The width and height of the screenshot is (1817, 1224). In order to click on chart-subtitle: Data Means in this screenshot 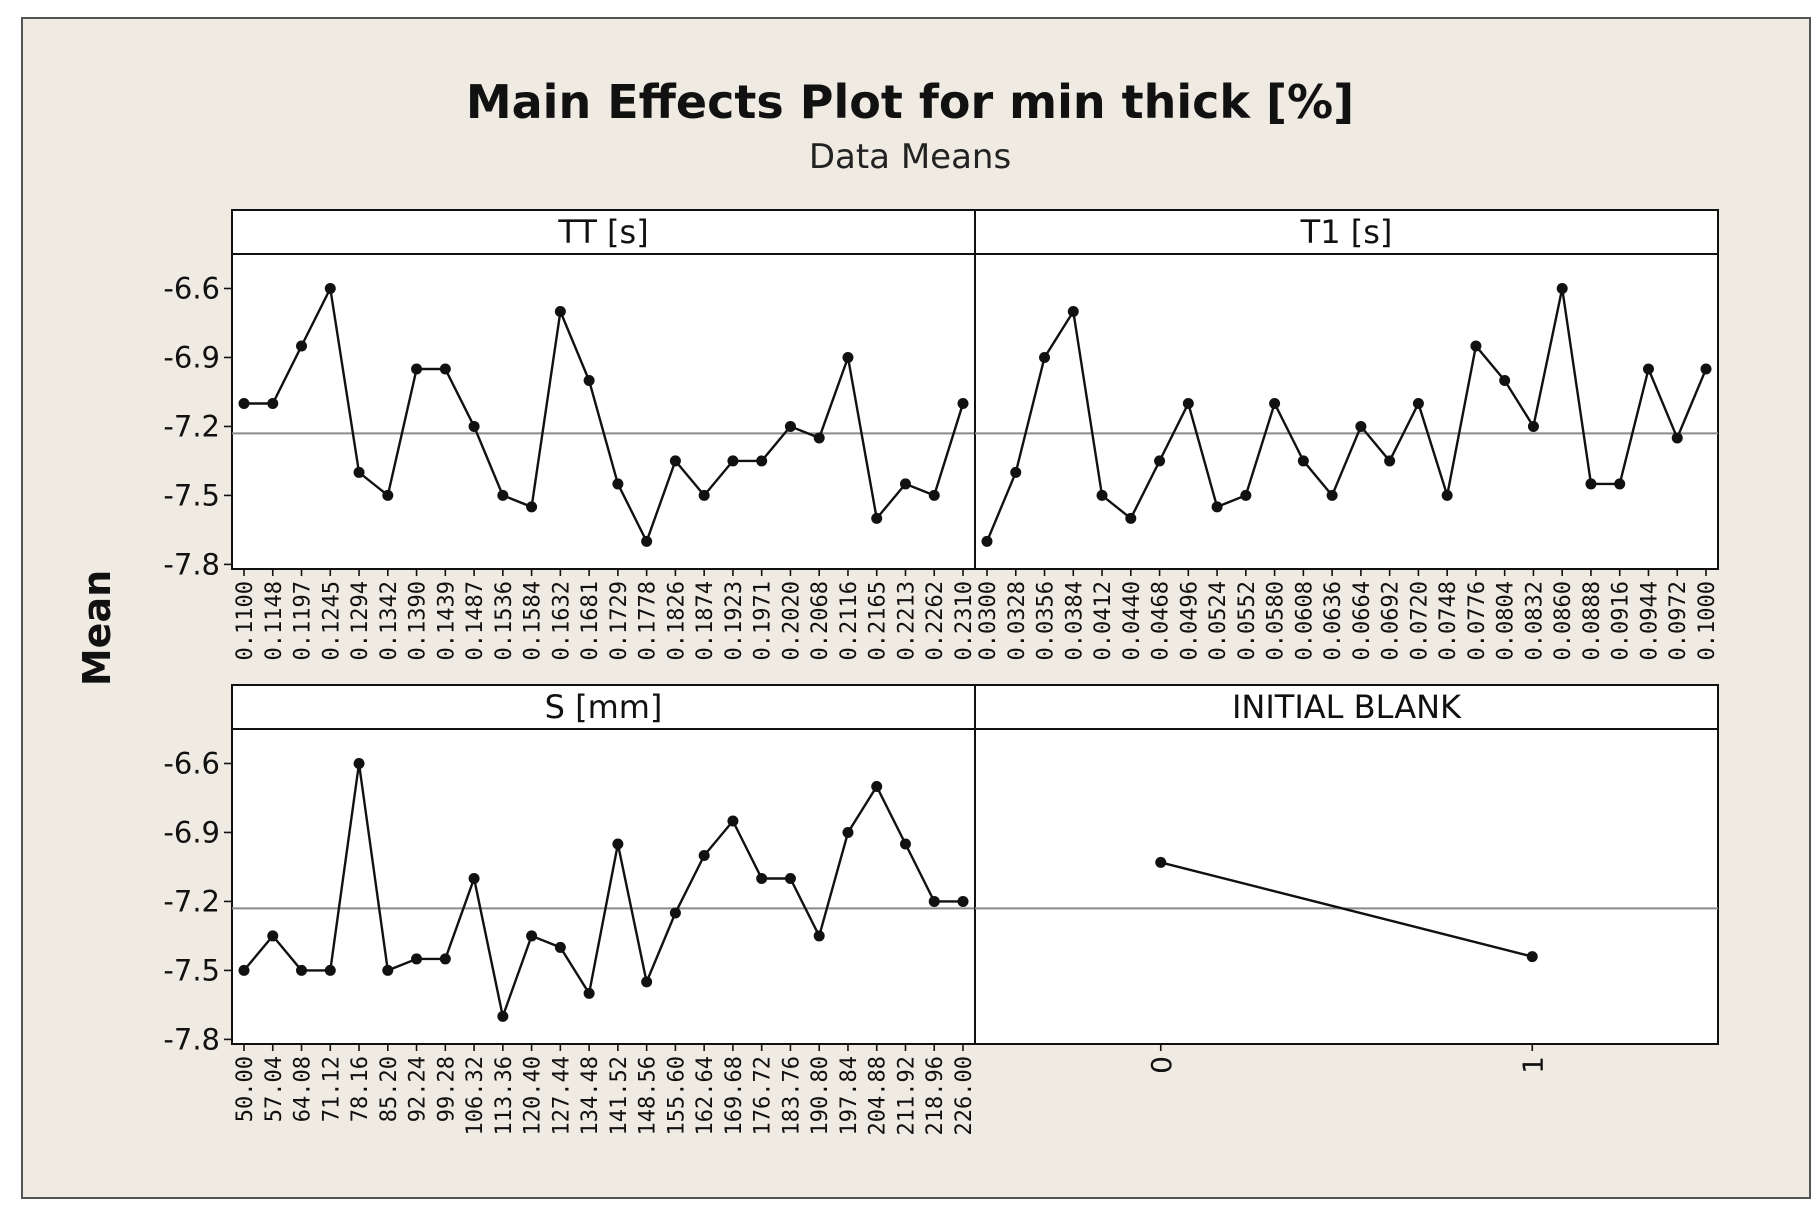, I will do `click(910, 157)`.